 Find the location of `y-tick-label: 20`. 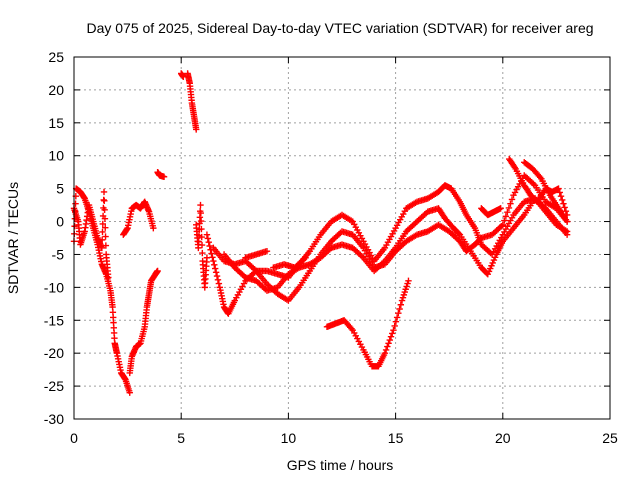

y-tick-label: 20 is located at coordinates (56, 90).